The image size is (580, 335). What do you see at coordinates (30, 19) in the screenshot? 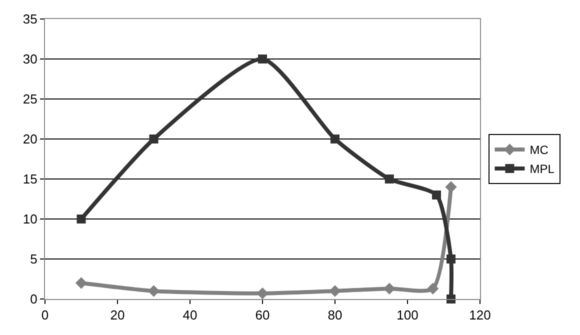
I see `y-tick-label: 35` at bounding box center [30, 19].